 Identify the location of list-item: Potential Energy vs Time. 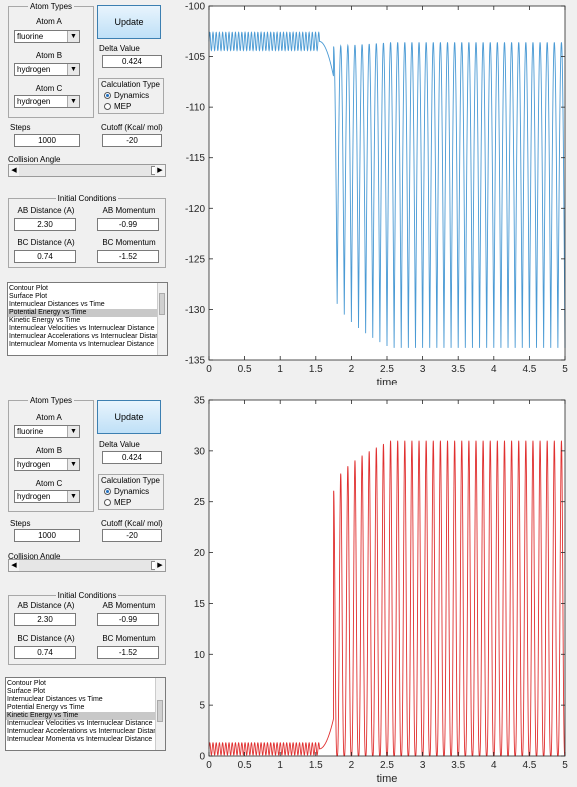
(46, 707).